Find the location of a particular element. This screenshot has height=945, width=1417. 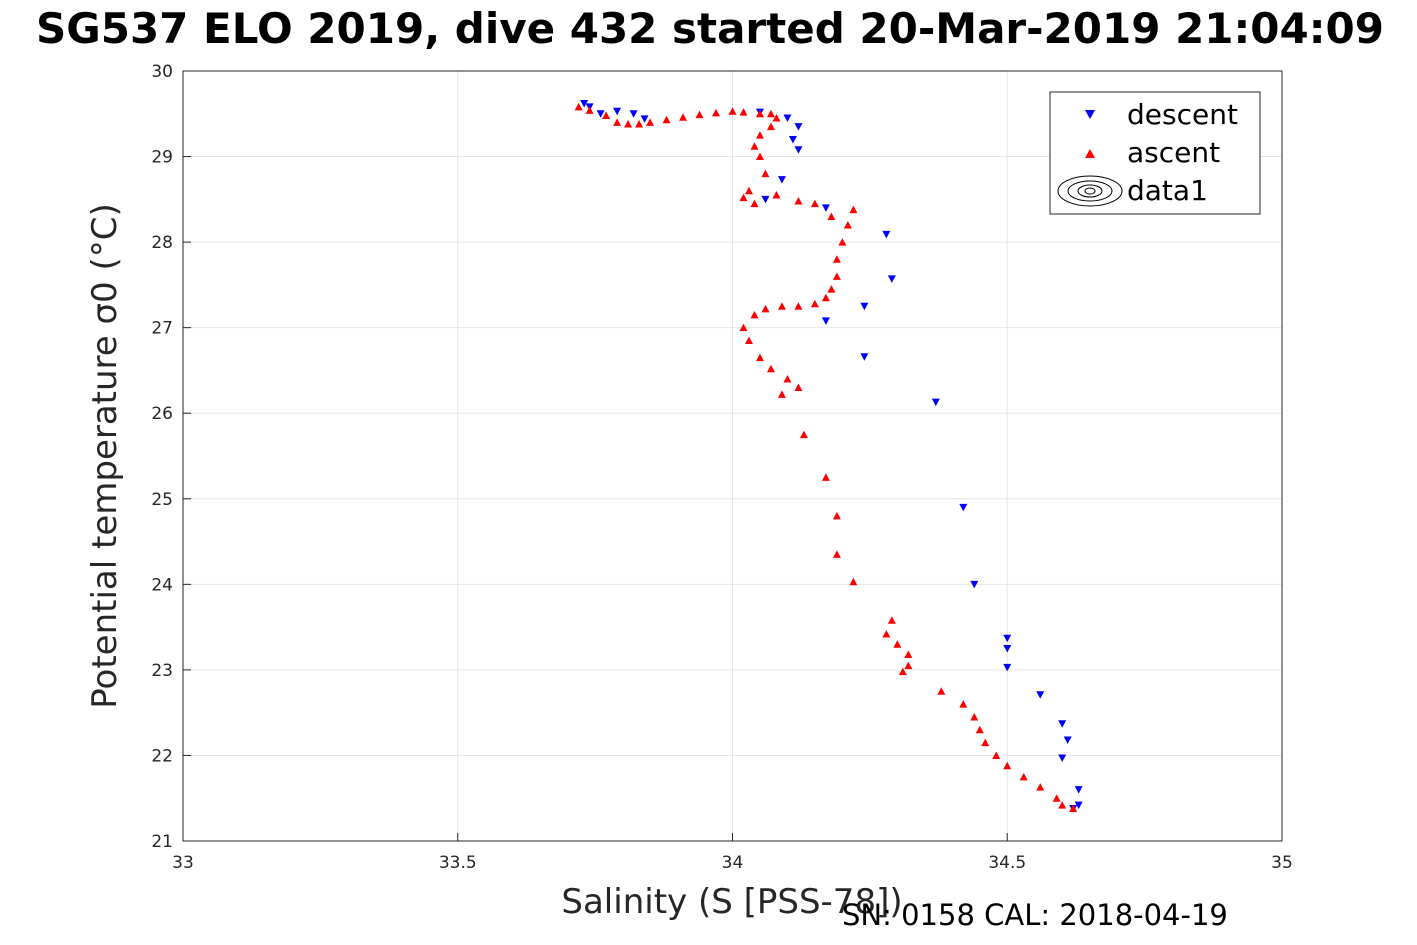

y-axis-label: Potential temperature σ0 (°C) is located at coordinates (105, 456).